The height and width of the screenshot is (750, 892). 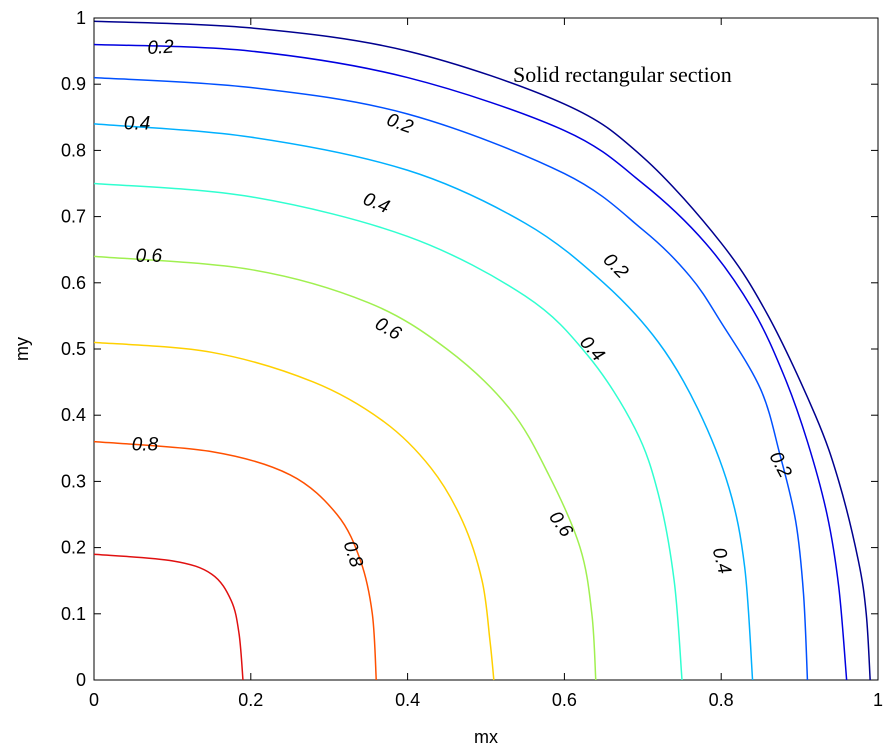 What do you see at coordinates (145, 444) in the screenshot?
I see `contour-label: 0.8` at bounding box center [145, 444].